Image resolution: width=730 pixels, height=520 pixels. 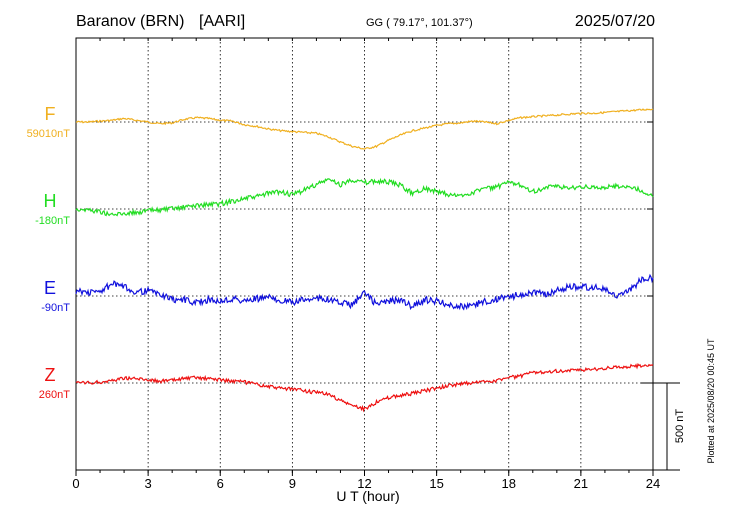 I want to click on series-name-z: Z, so click(x=50, y=375).